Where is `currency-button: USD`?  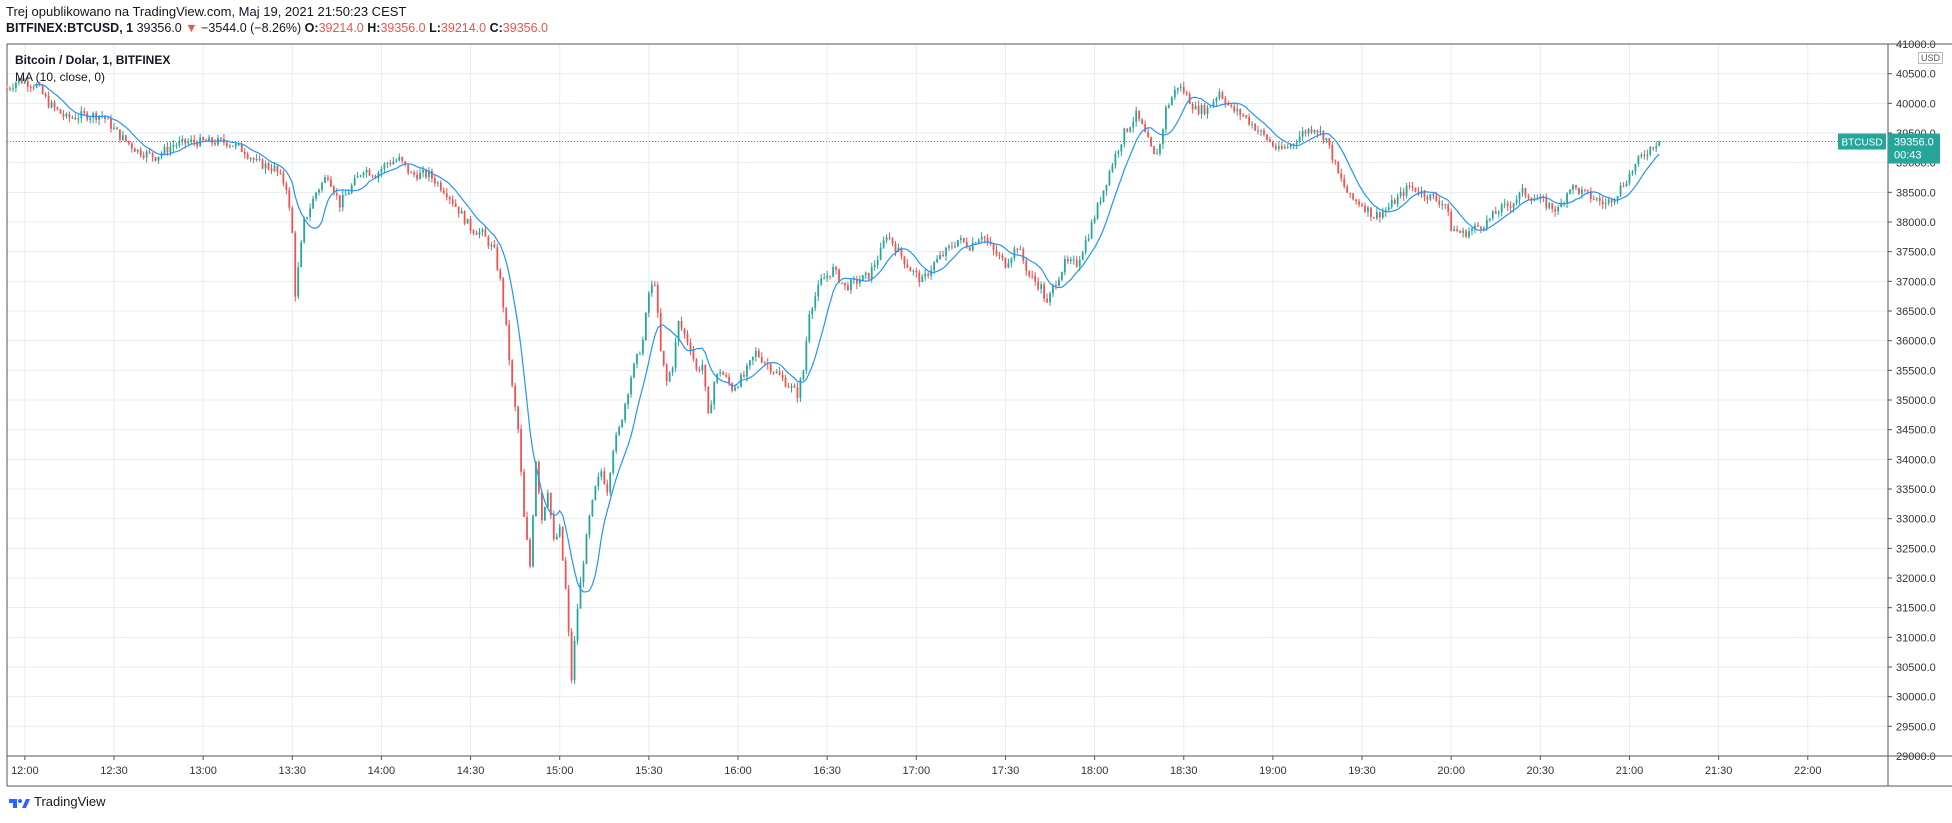
currency-button: USD is located at coordinates (1931, 58).